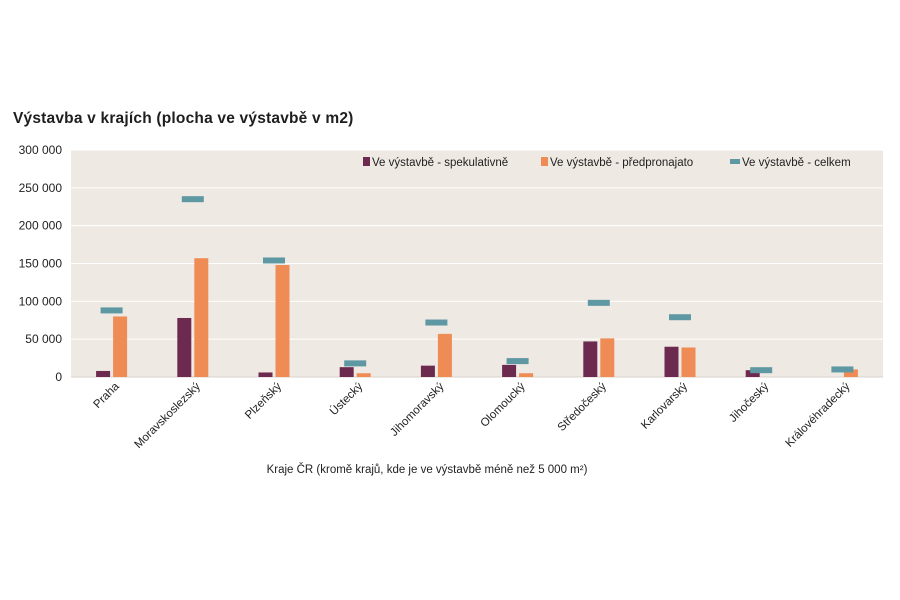 The height and width of the screenshot is (600, 900). What do you see at coordinates (41, 150) in the screenshot?
I see `y-tick-label: 300 000` at bounding box center [41, 150].